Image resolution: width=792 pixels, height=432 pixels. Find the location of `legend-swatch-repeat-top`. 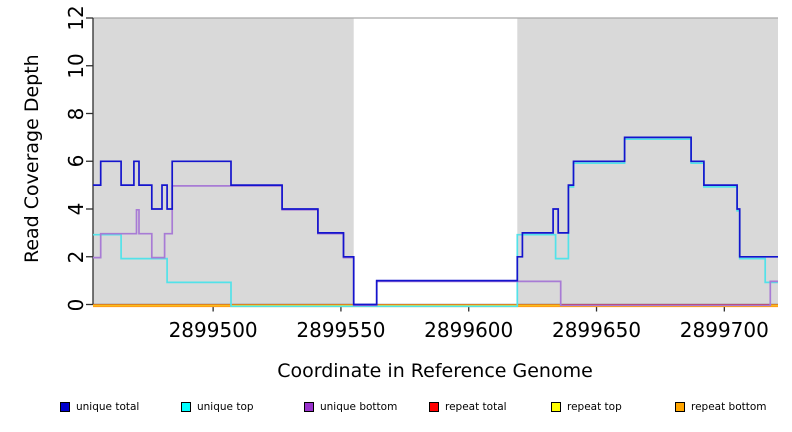

legend-swatch-repeat-top is located at coordinates (556, 407).